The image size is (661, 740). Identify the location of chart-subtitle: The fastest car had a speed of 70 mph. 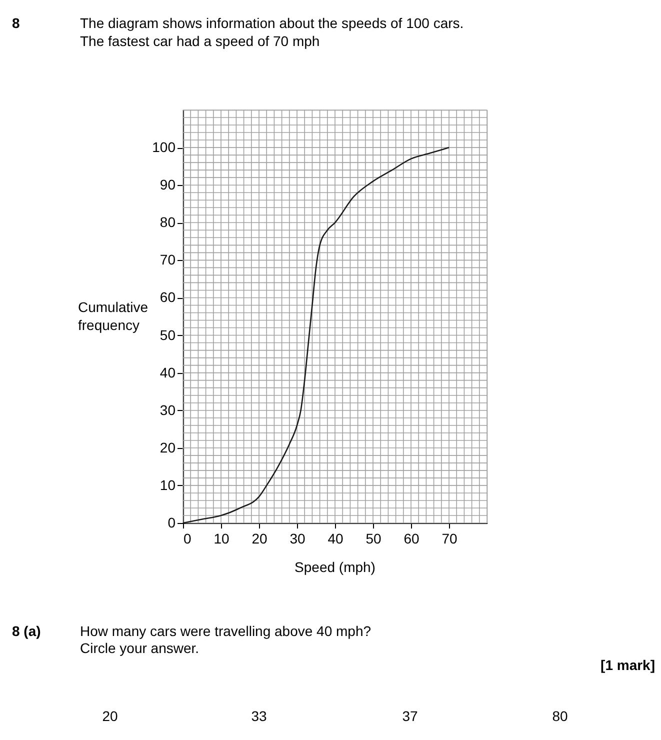
(200, 41).